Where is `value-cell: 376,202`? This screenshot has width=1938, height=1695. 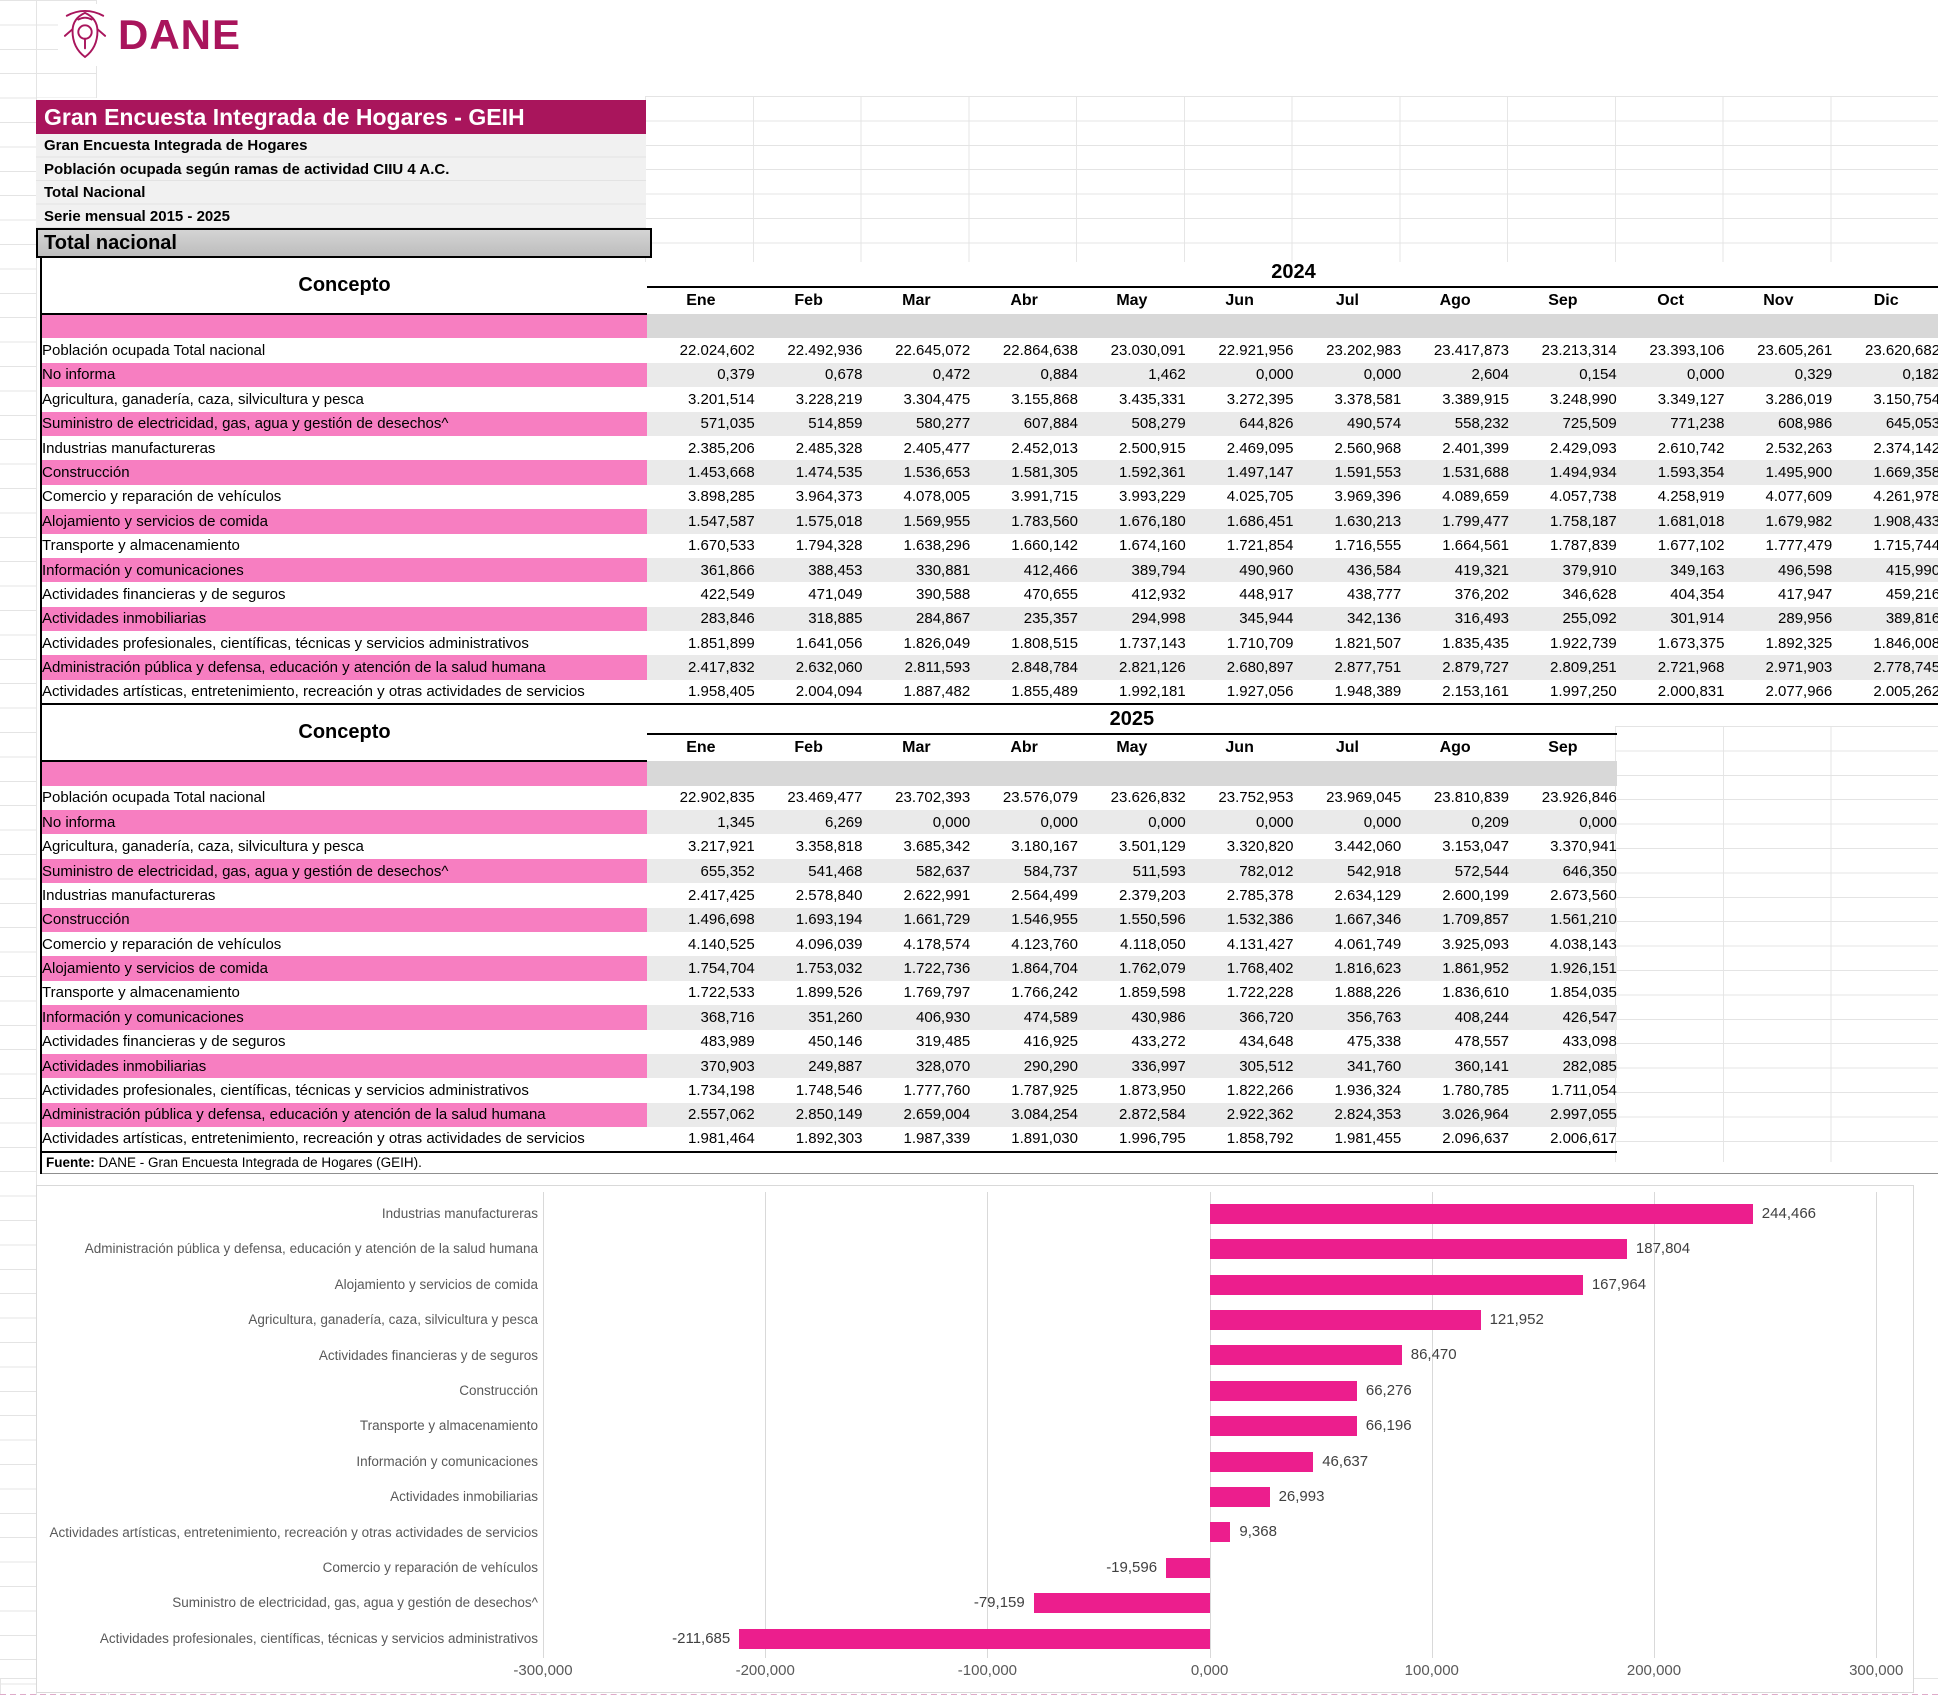 value-cell: 376,202 is located at coordinates (1481, 594).